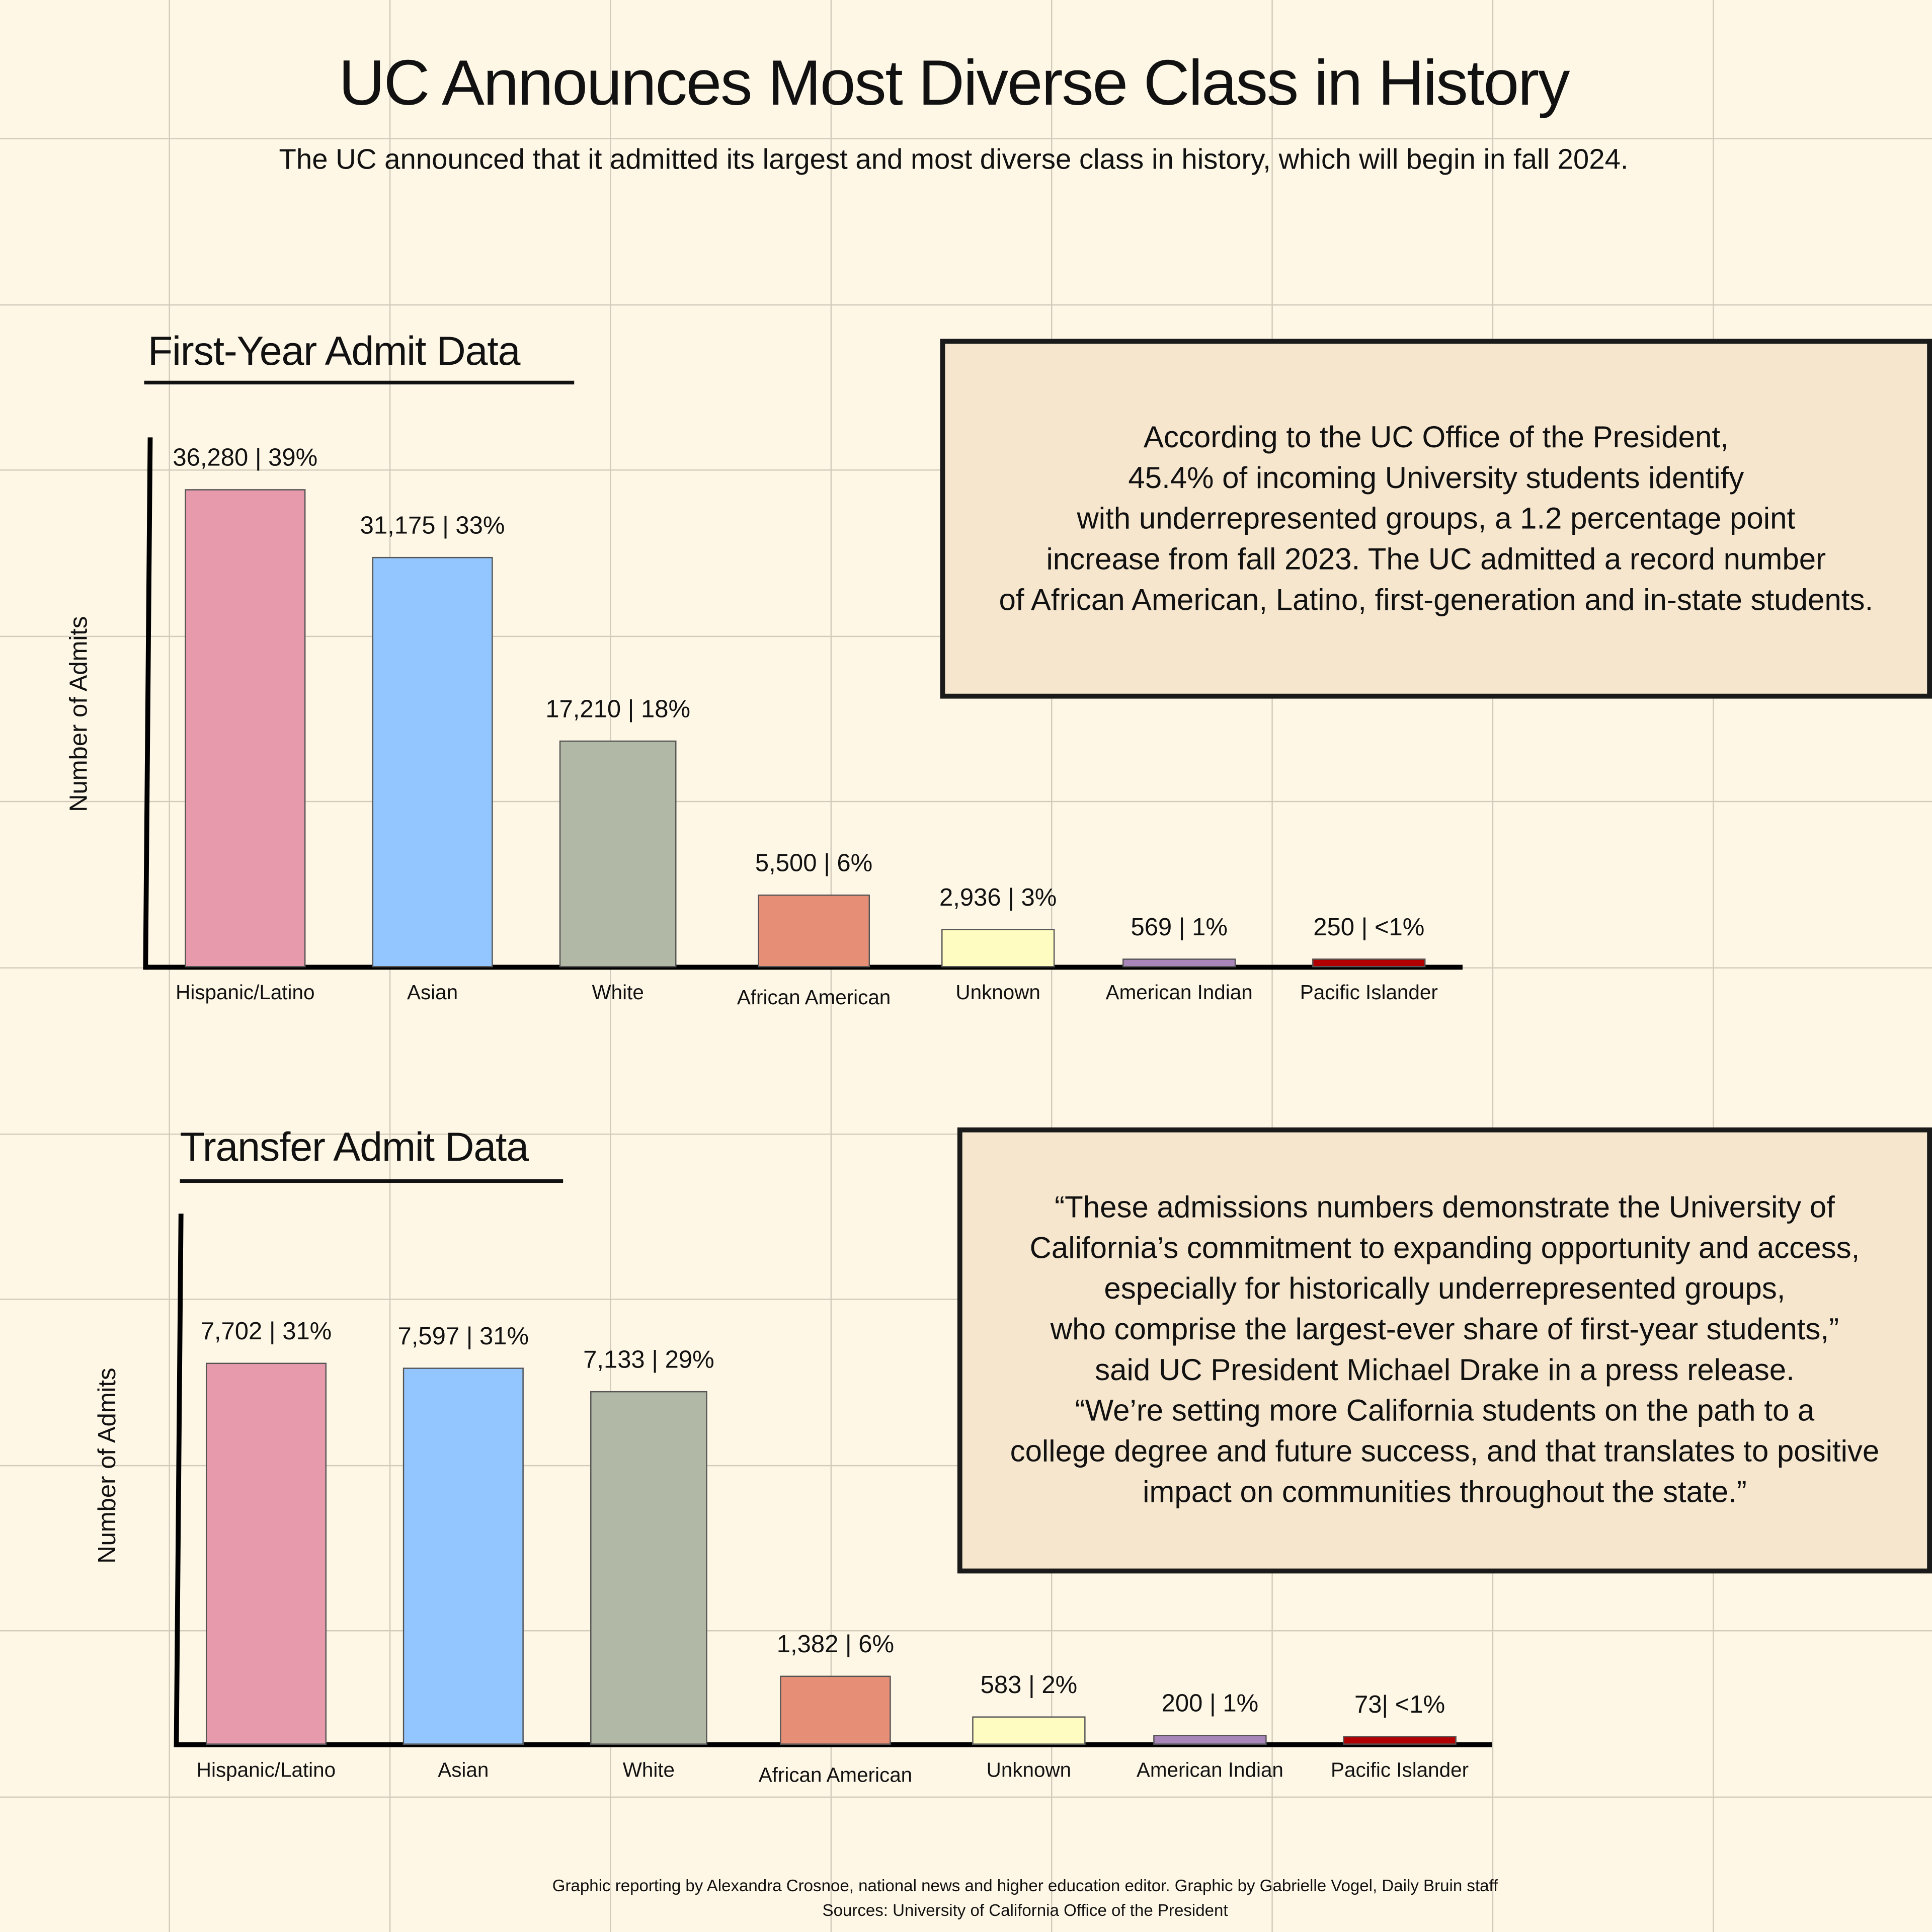  What do you see at coordinates (1210, 1704) in the screenshot?
I see `data-label: 200 | 1%` at bounding box center [1210, 1704].